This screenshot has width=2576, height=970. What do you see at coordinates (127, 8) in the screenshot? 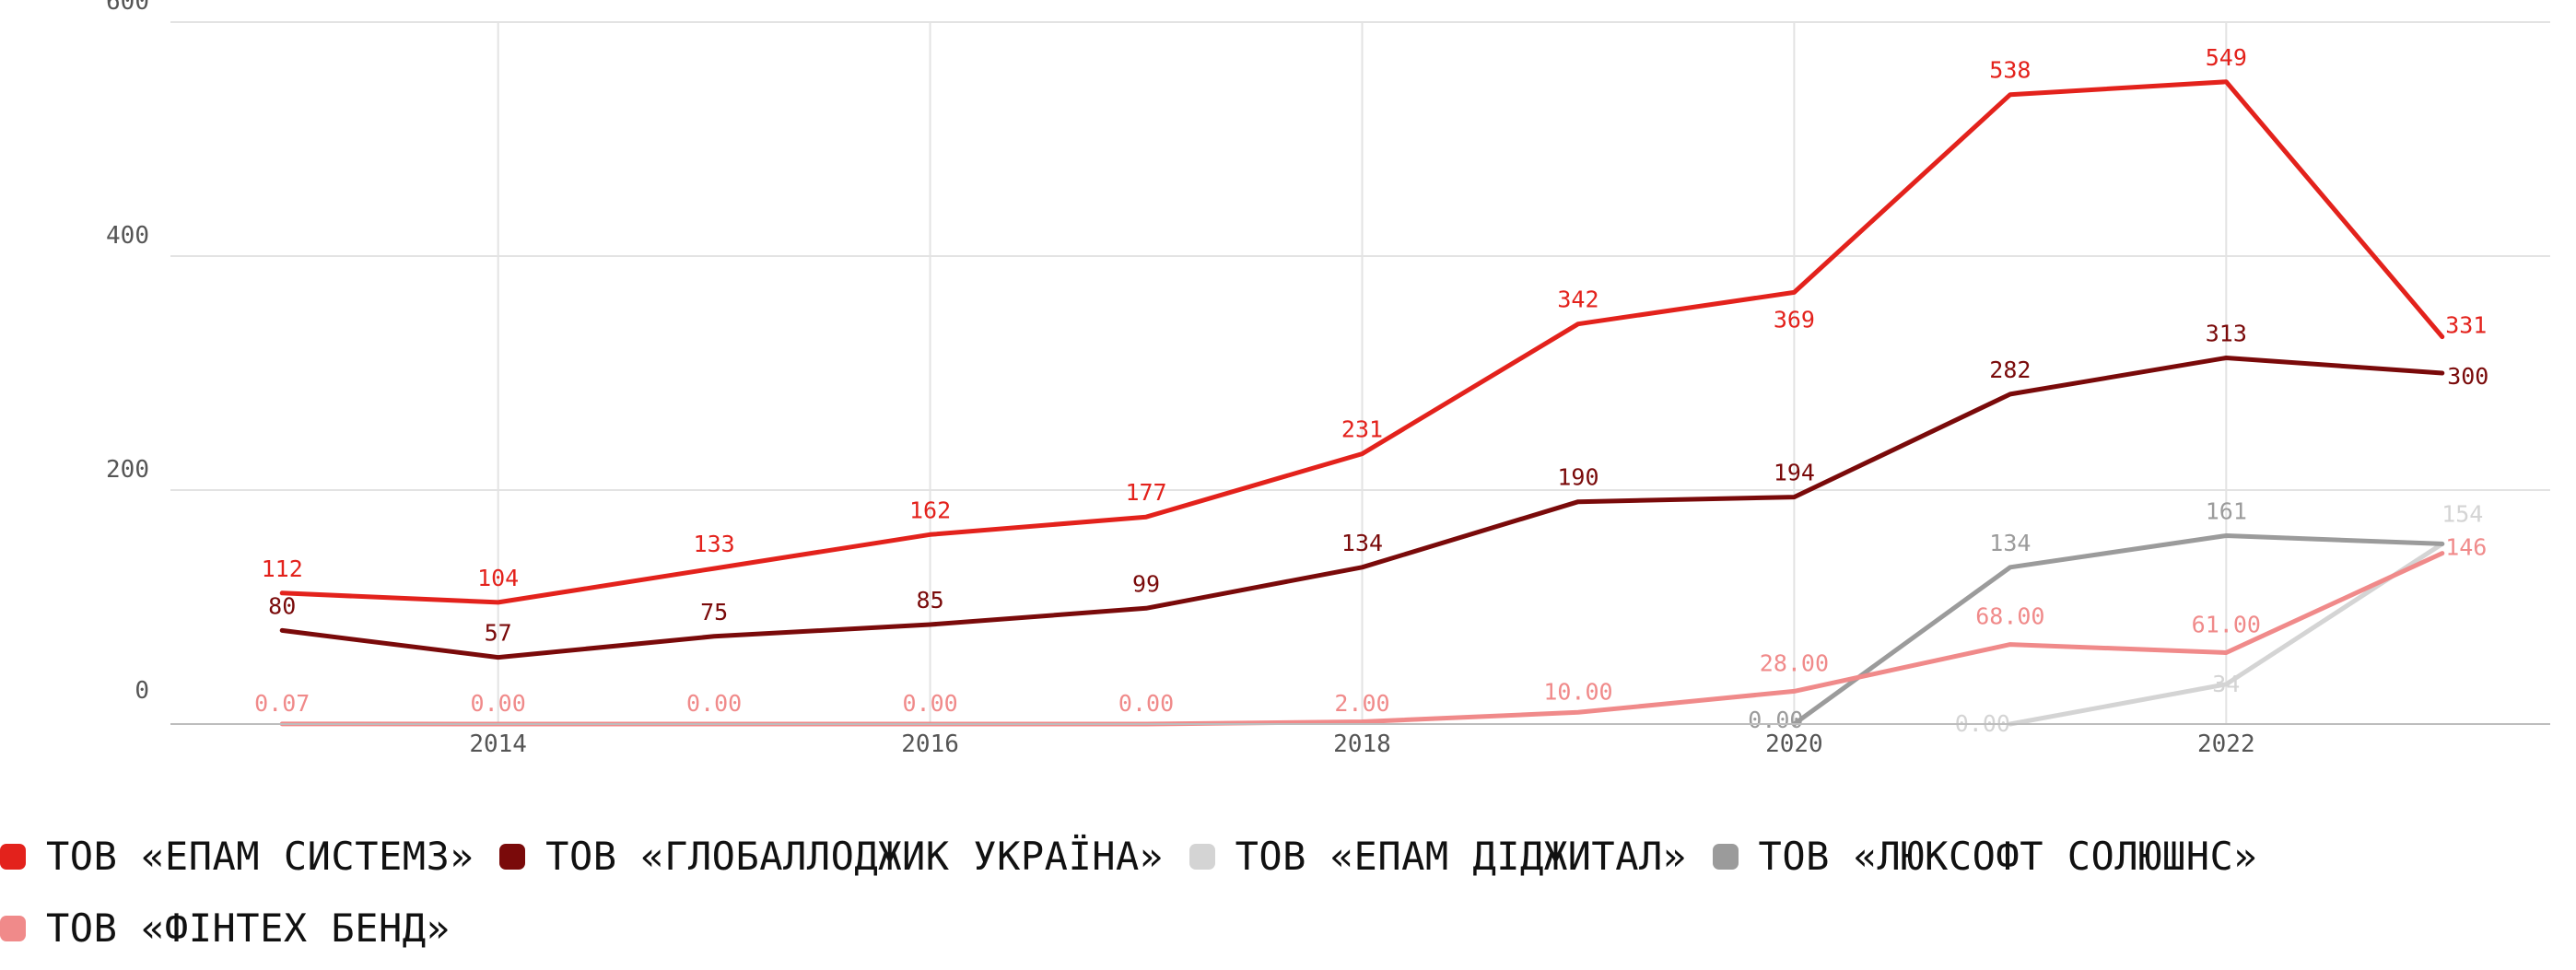
I see `y-tick-label: 600` at bounding box center [127, 8].